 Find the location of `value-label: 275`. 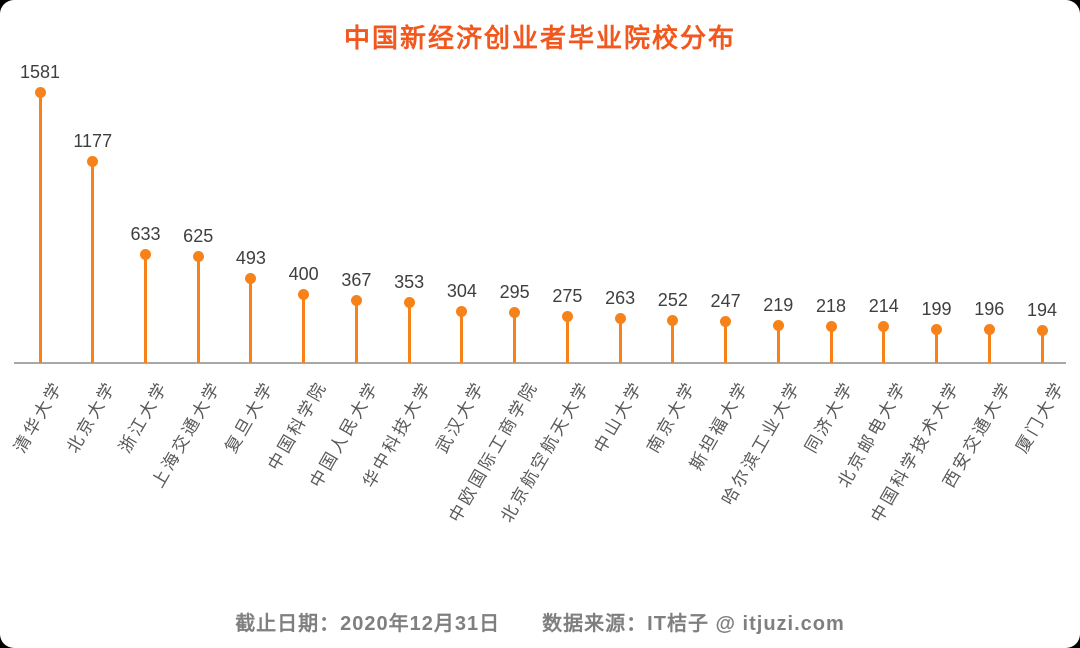

value-label: 275 is located at coordinates (567, 296).